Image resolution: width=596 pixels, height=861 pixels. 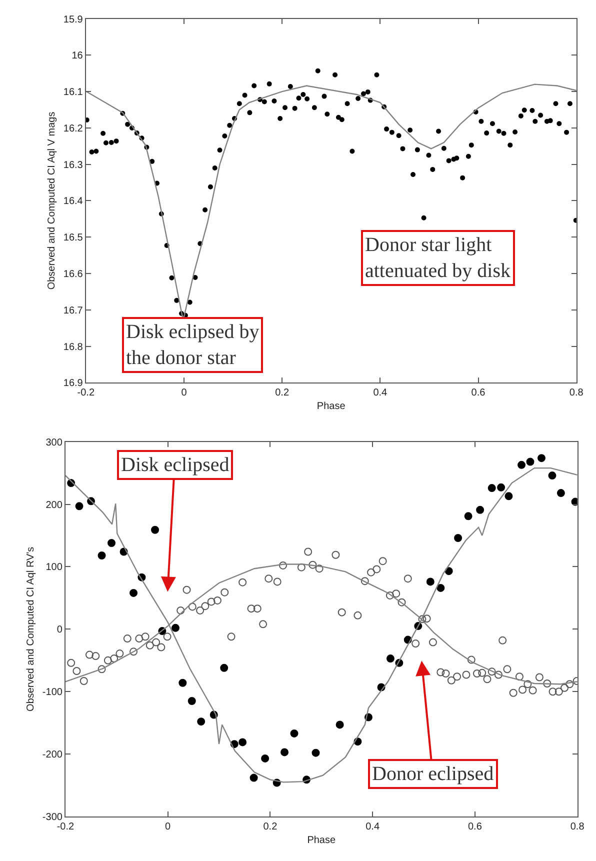 What do you see at coordinates (54, 442) in the screenshot?
I see `y-tick-label: 300` at bounding box center [54, 442].